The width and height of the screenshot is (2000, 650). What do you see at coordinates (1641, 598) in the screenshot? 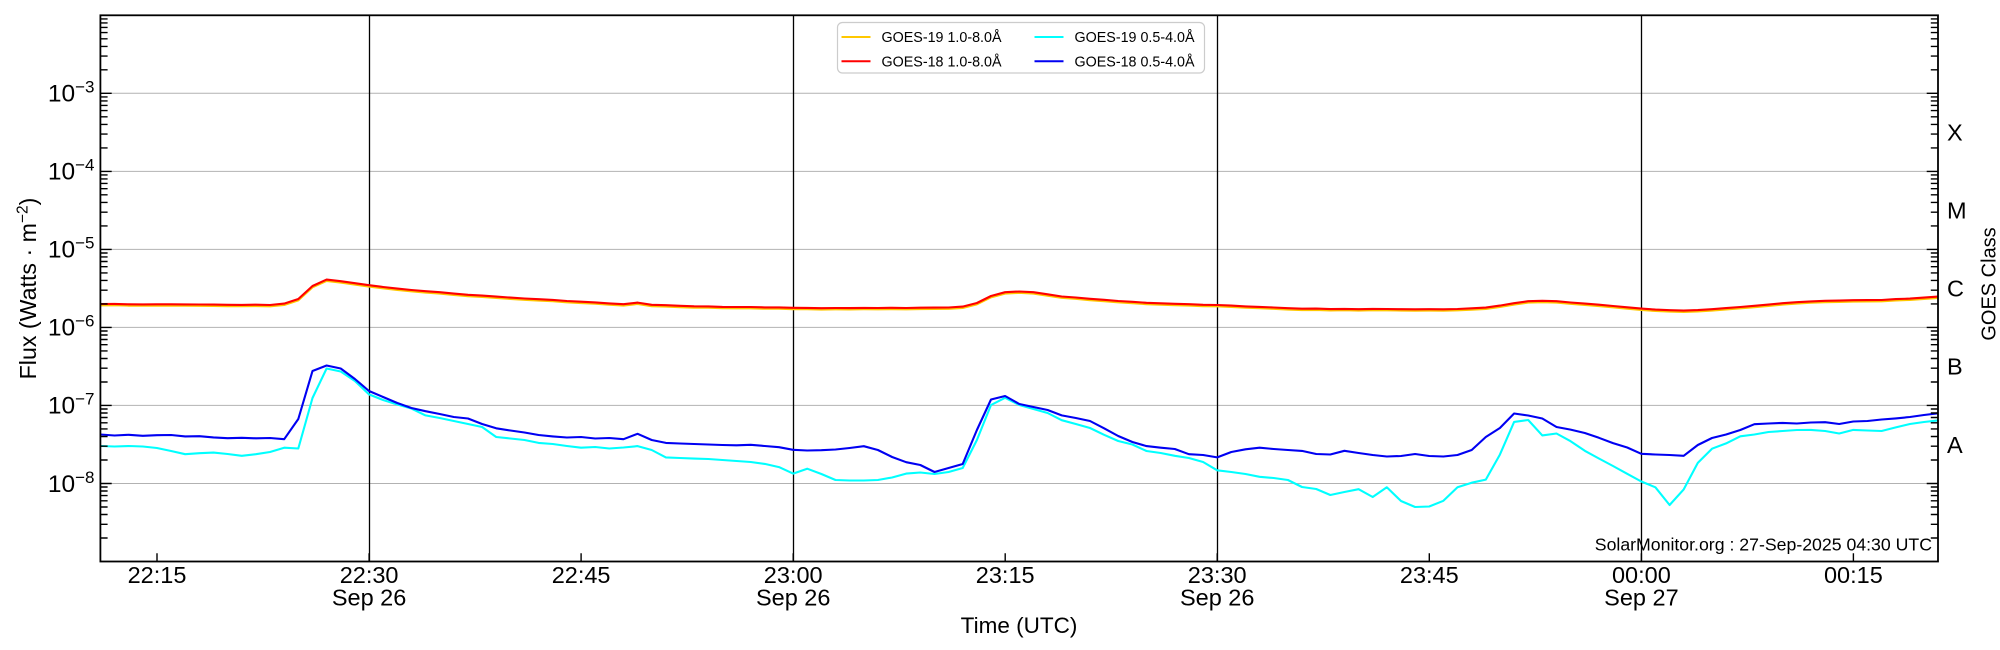
I see `svg-text: Sep 27` at bounding box center [1641, 598].